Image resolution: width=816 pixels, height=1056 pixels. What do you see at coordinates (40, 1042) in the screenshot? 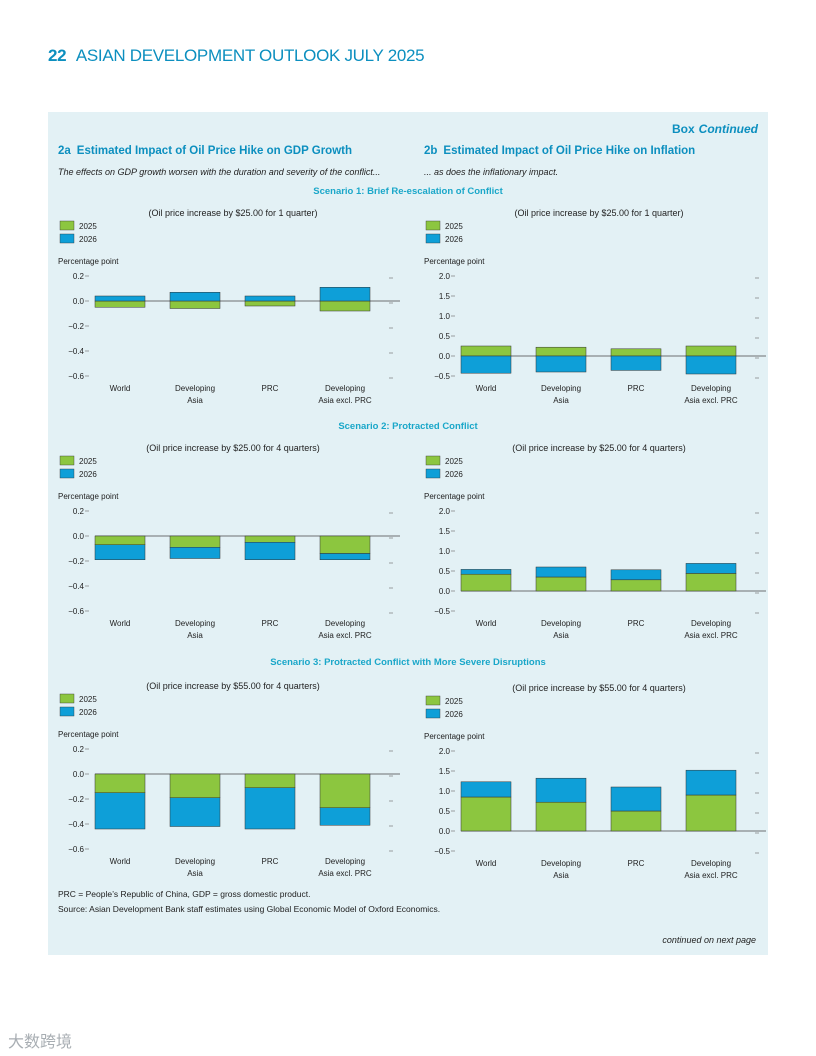
I see `watermark: 大数跨境` at bounding box center [40, 1042].